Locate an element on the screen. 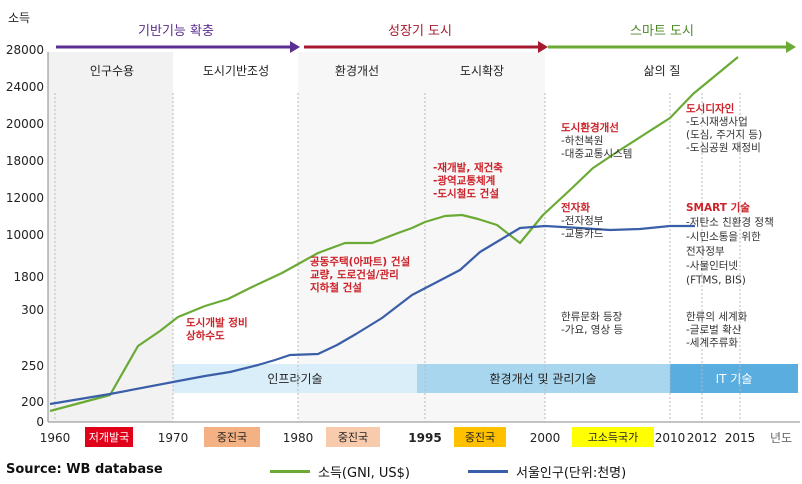 This screenshot has width=802, height=484. legend-item-income: 소득(GNI, US$) is located at coordinates (340, 471).